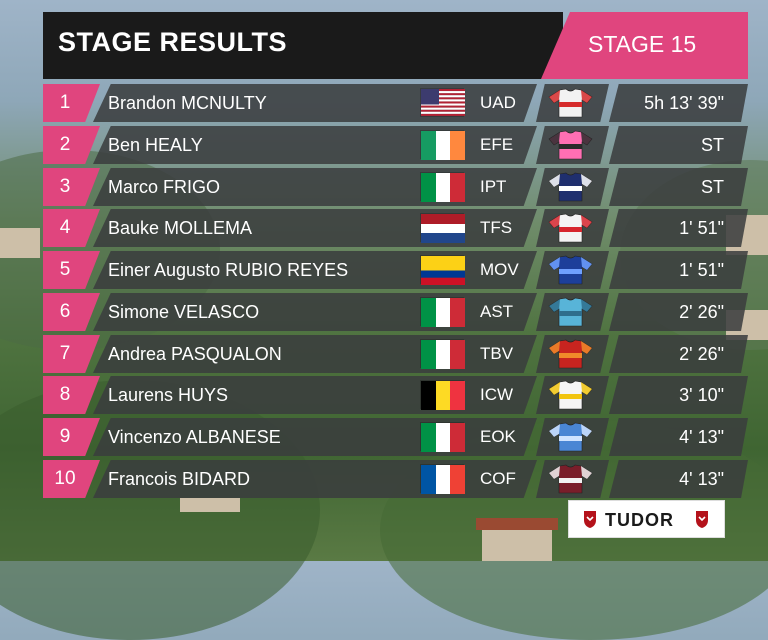 Image resolution: width=768 pixels, height=640 pixels. I want to click on team-code: TBV, so click(497, 353).